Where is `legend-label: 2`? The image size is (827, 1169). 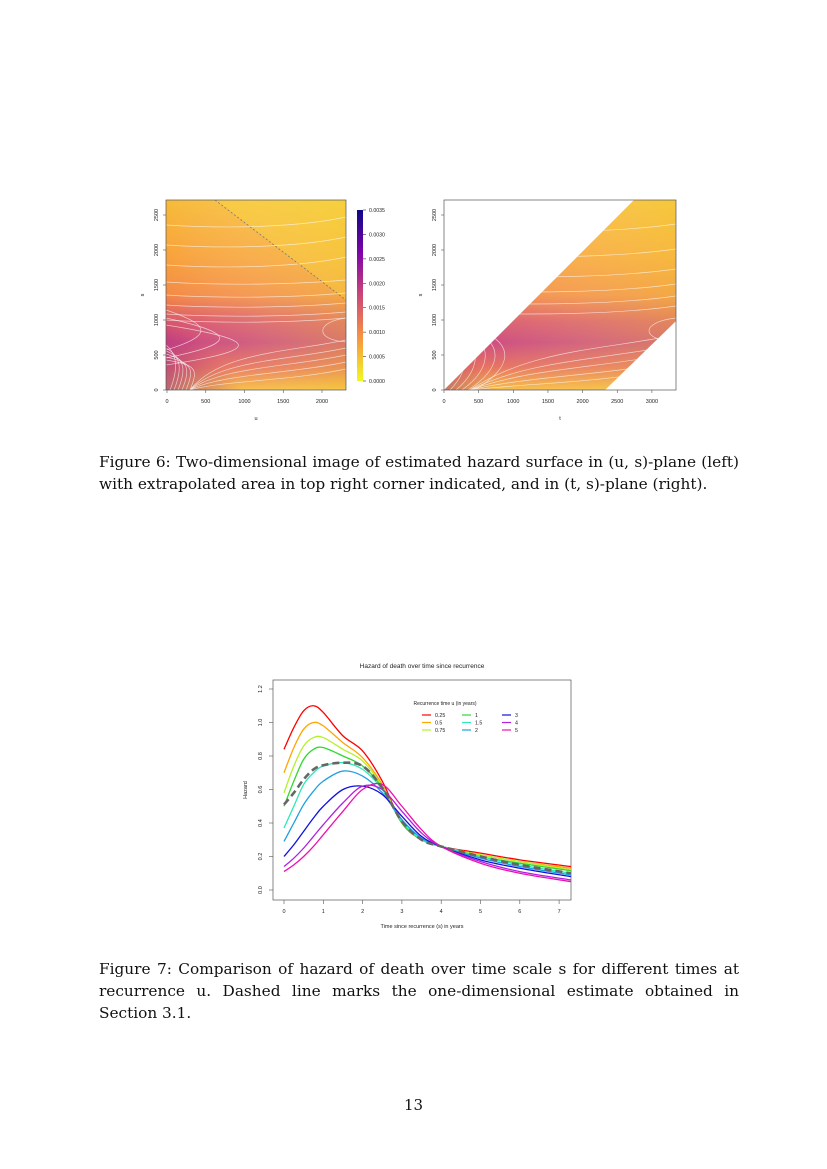 legend-label: 2 is located at coordinates (476, 731).